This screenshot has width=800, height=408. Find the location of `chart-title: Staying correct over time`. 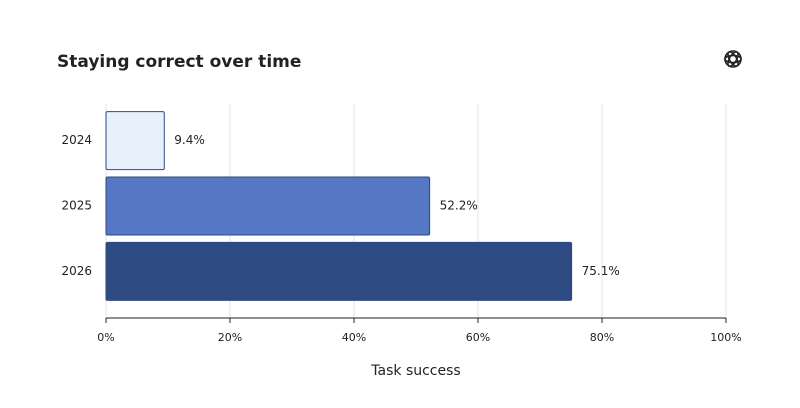

chart-title: Staying correct over time is located at coordinates (179, 62).